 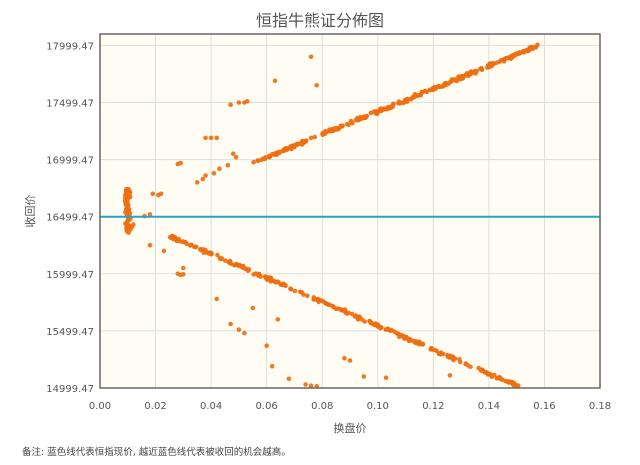 What do you see at coordinates (350, 428) in the screenshot?
I see `x-axis-title: 换盘价` at bounding box center [350, 428].